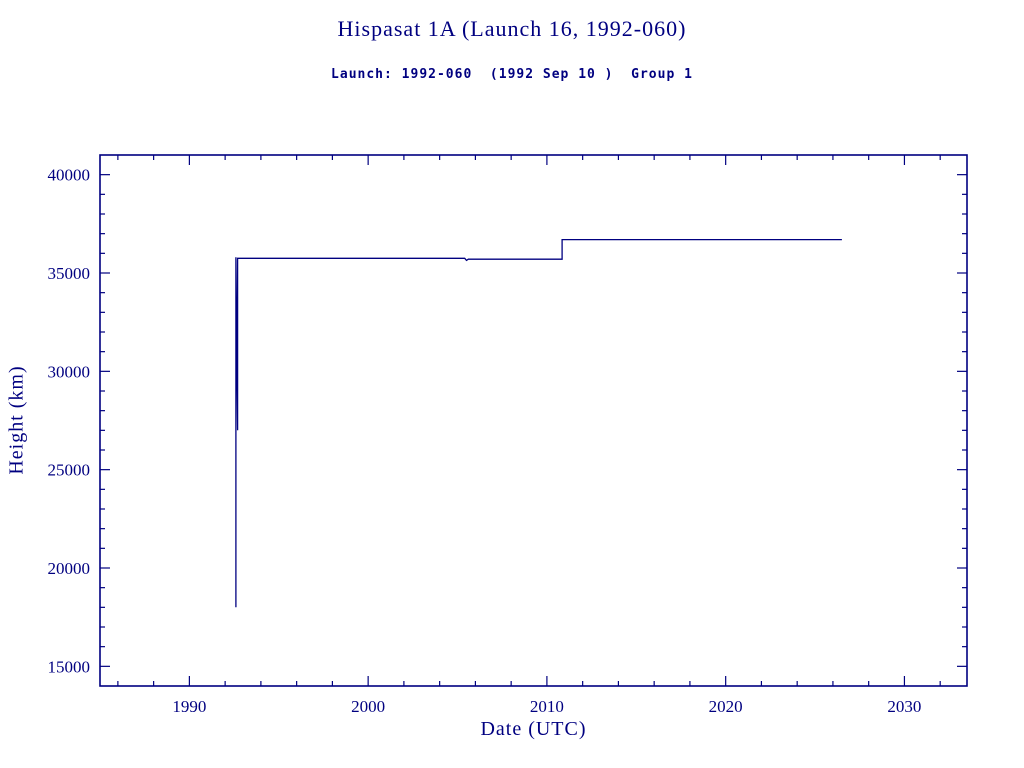 The width and height of the screenshot is (1024, 768). I want to click on y-tick-label: 35000, so click(69, 273).